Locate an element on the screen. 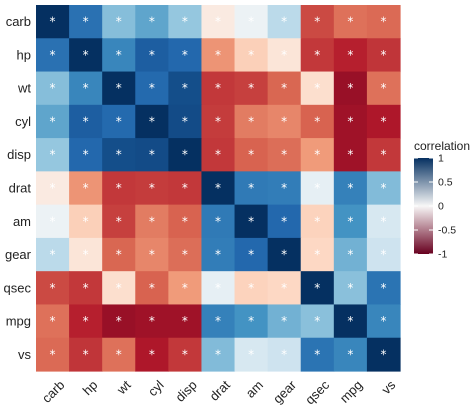  y-axis-tick-labels: carb hp wt cyl disp drat am gear qsec mpg vs is located at coordinates (18, 188).